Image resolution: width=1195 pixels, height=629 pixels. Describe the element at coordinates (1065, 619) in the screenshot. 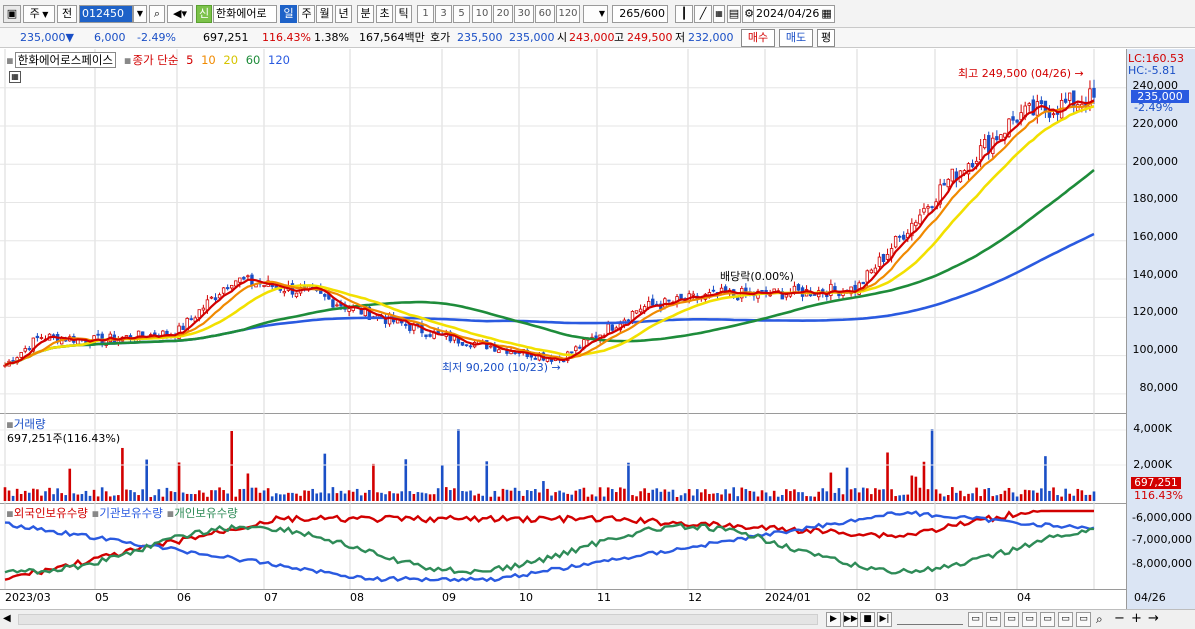

I see `layout-d-icon: ▭` at that location.